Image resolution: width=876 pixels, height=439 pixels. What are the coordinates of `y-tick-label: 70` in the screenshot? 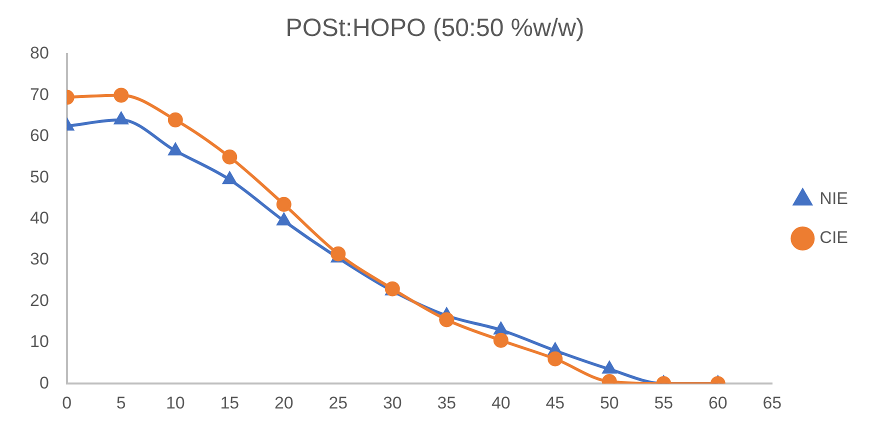 It's located at (39, 94).